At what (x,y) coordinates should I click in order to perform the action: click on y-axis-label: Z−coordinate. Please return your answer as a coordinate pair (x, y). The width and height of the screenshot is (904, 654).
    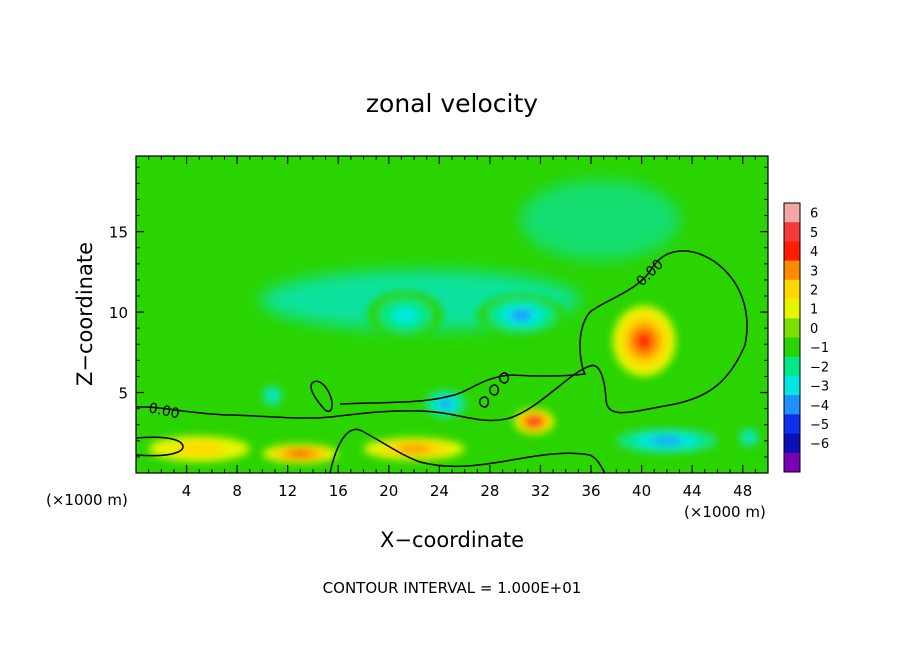
    Looking at the image, I should click on (85, 314).